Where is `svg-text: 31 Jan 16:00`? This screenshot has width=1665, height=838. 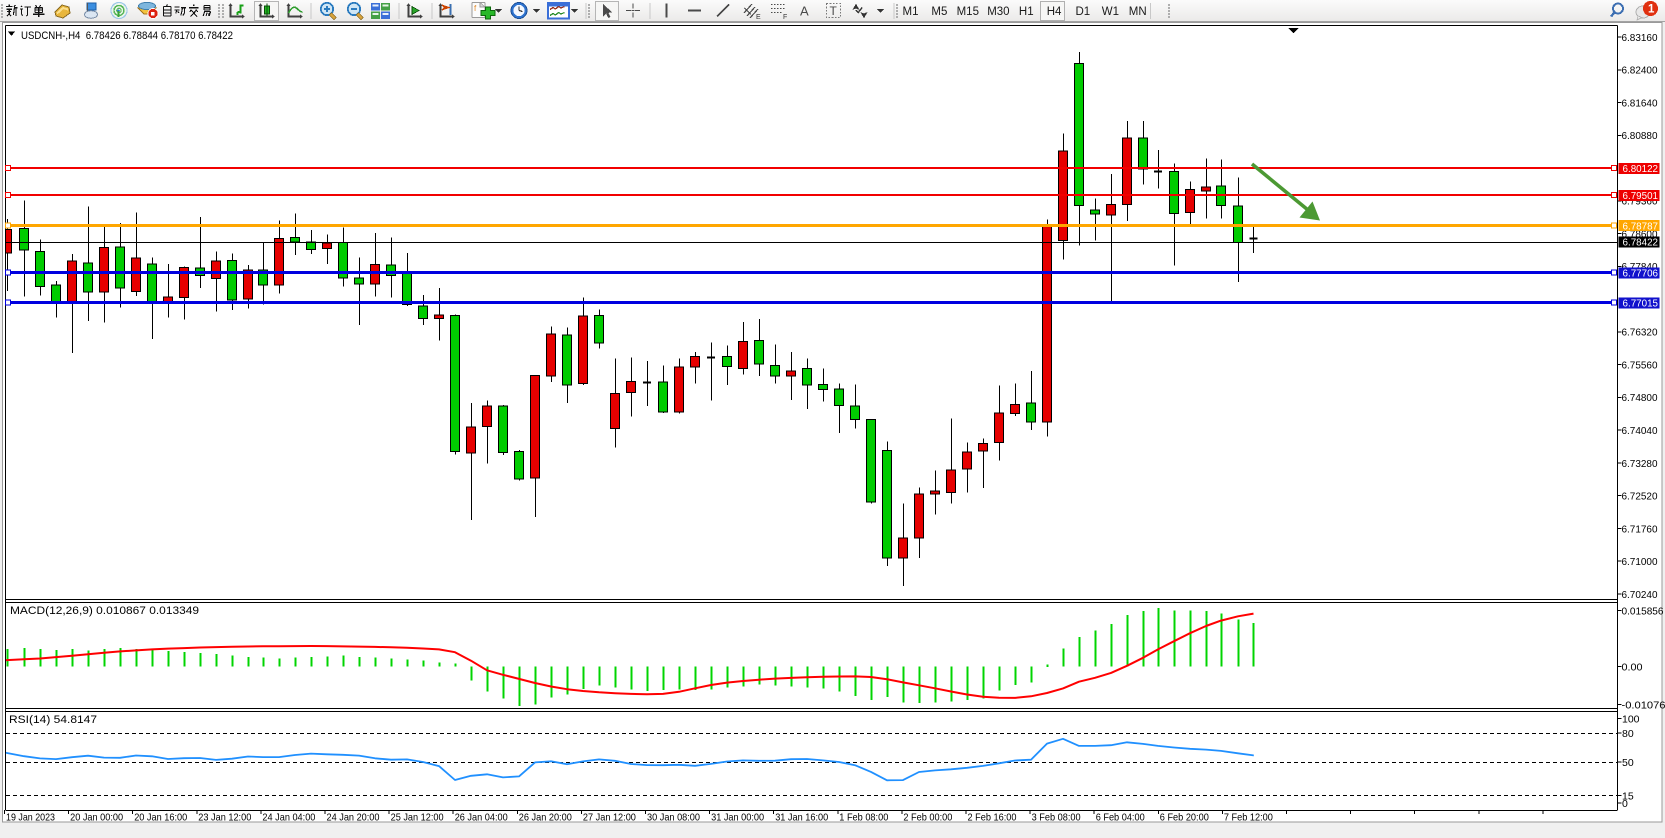
svg-text: 31 Jan 16:00 is located at coordinates (801, 818).